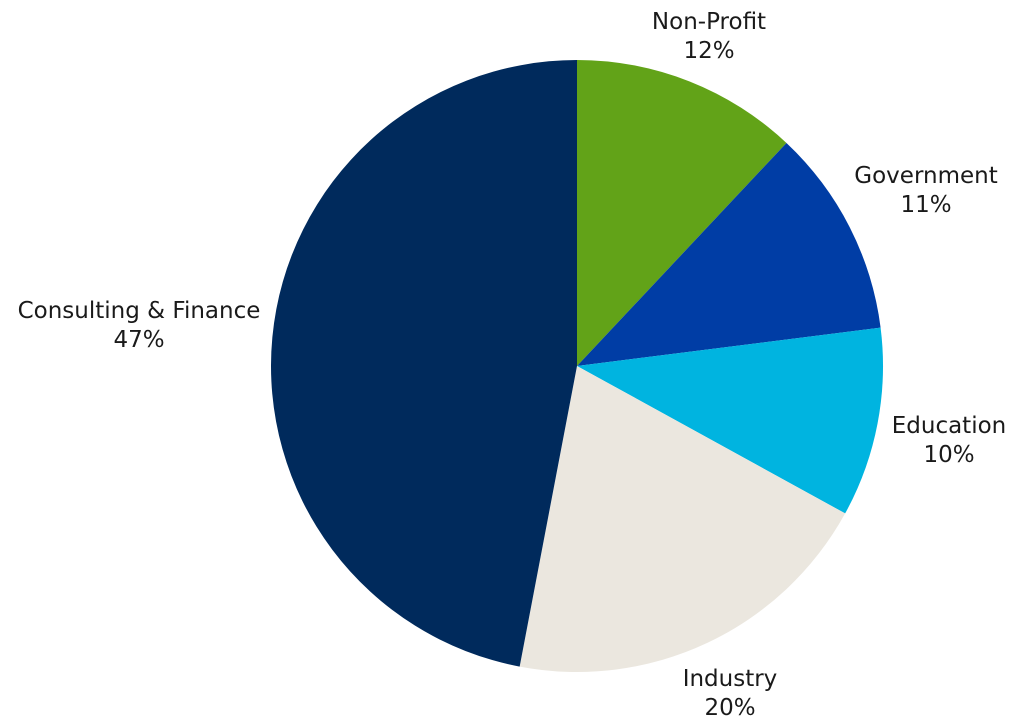 This screenshot has width=1024, height=728. I want to click on slice-value-non-profit: 12%, so click(708, 51).